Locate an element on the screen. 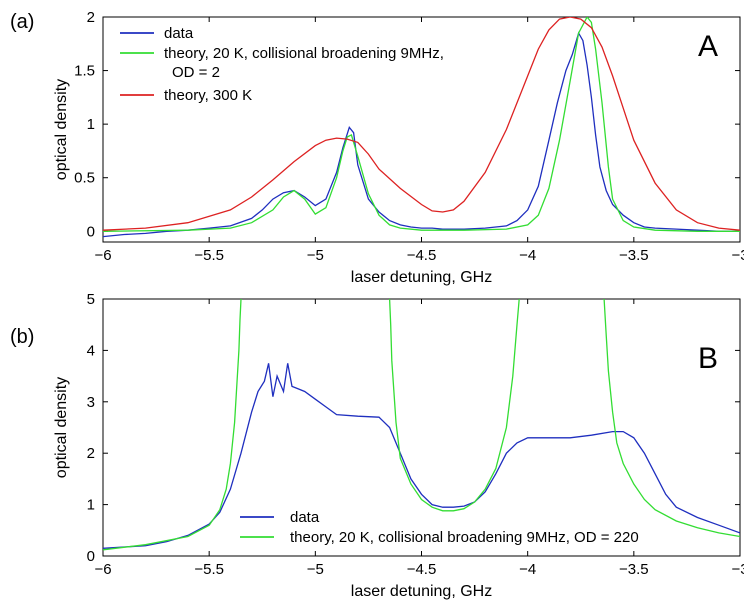  y-tick-label: 3 is located at coordinates (91, 402).